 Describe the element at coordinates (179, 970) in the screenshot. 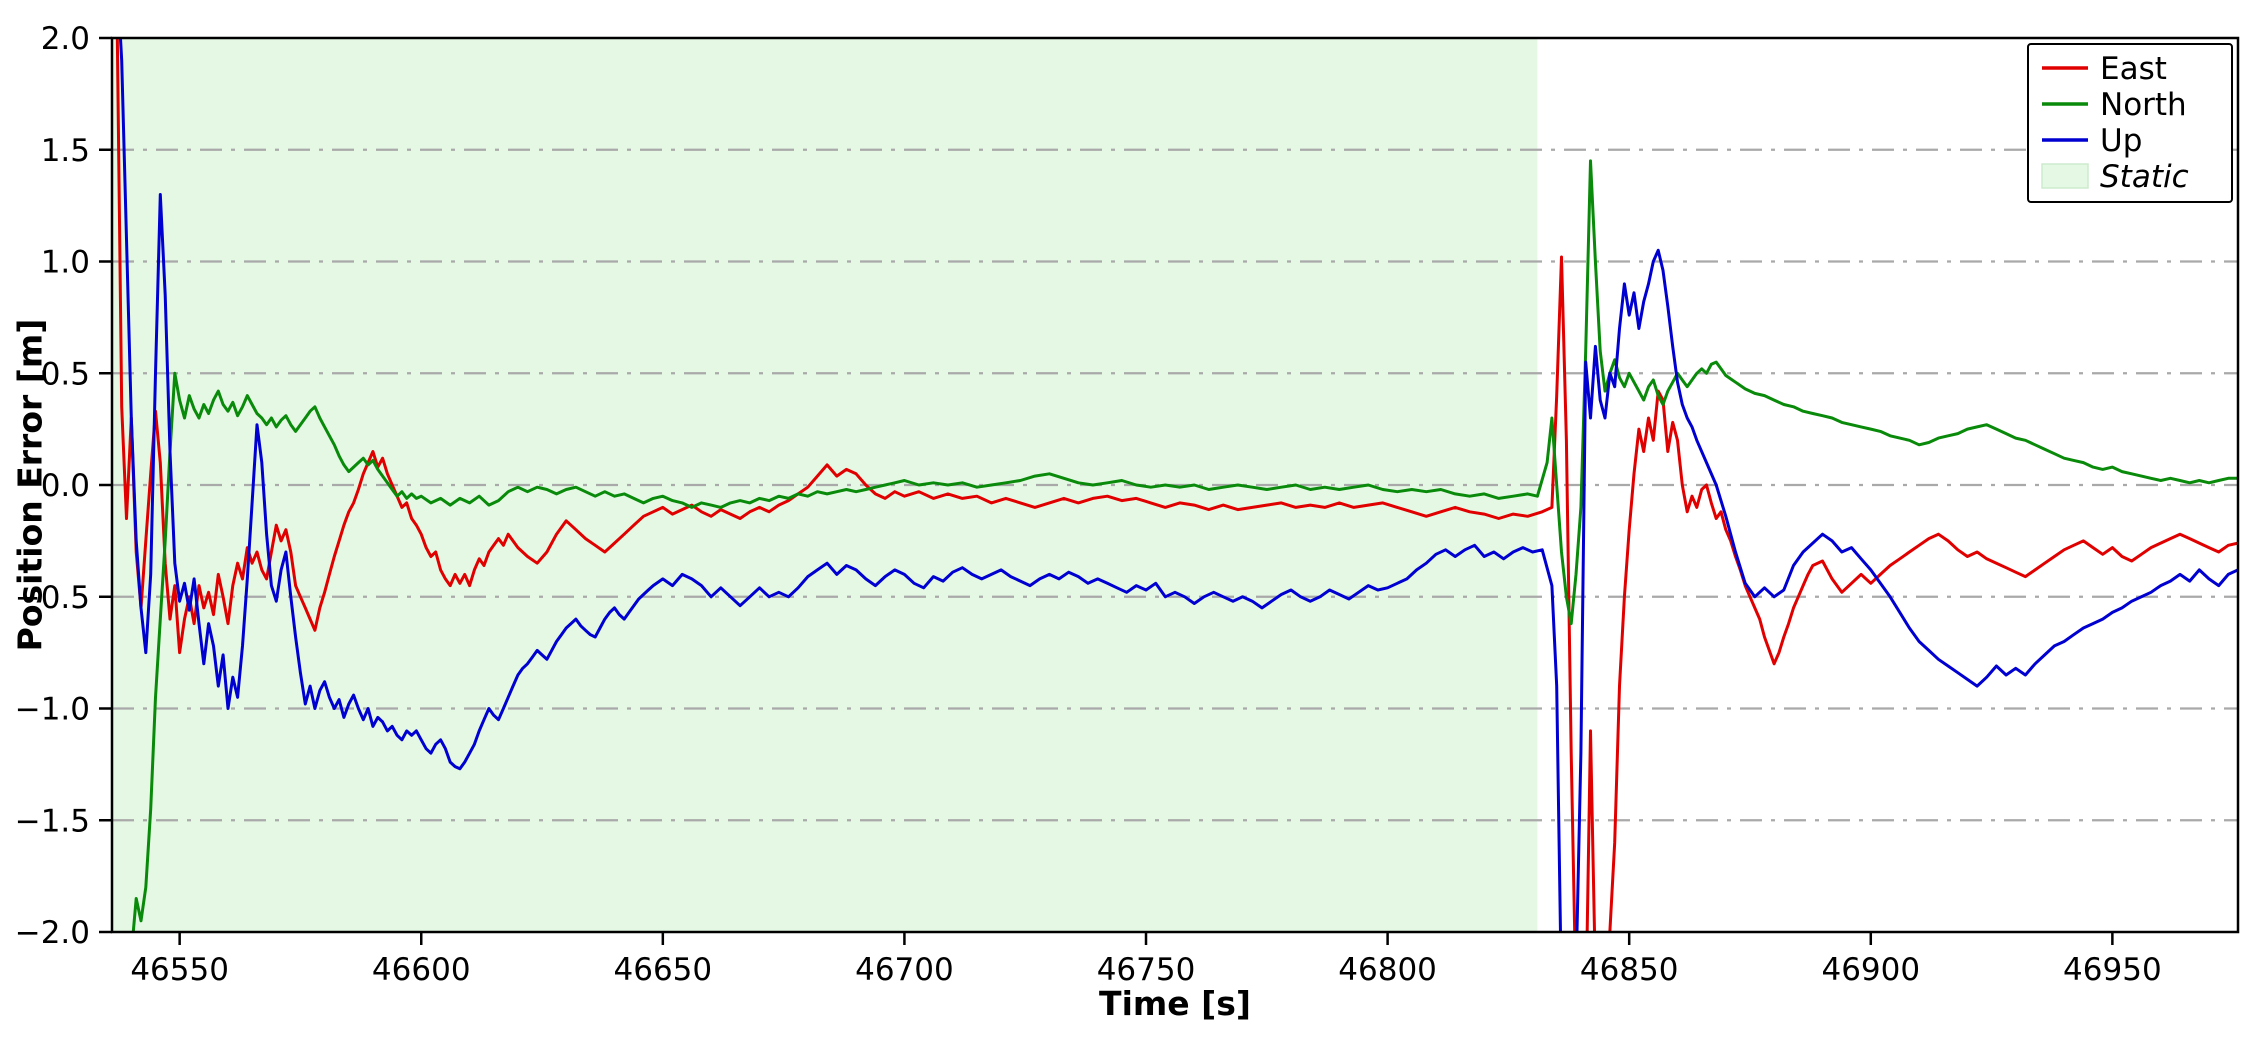

I see `x-tick-label: 46550` at that location.